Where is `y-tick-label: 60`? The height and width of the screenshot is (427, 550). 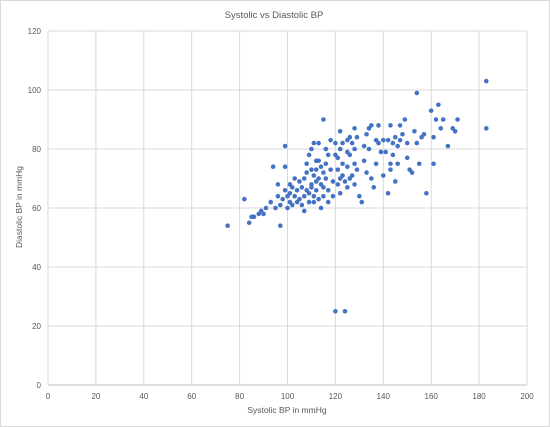 y-tick-label: 60 is located at coordinates (36, 208).